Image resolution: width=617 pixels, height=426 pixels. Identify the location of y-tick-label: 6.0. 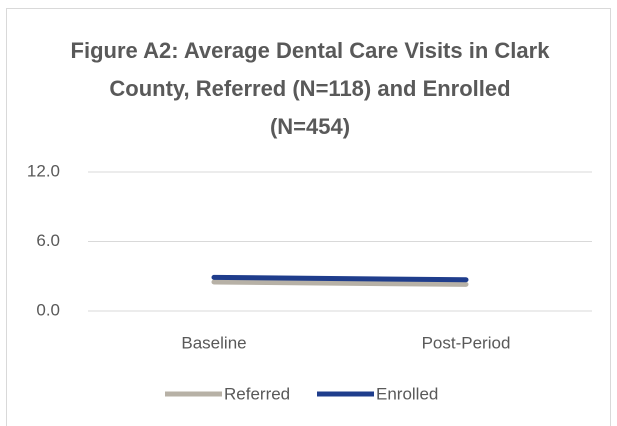
(48, 240).